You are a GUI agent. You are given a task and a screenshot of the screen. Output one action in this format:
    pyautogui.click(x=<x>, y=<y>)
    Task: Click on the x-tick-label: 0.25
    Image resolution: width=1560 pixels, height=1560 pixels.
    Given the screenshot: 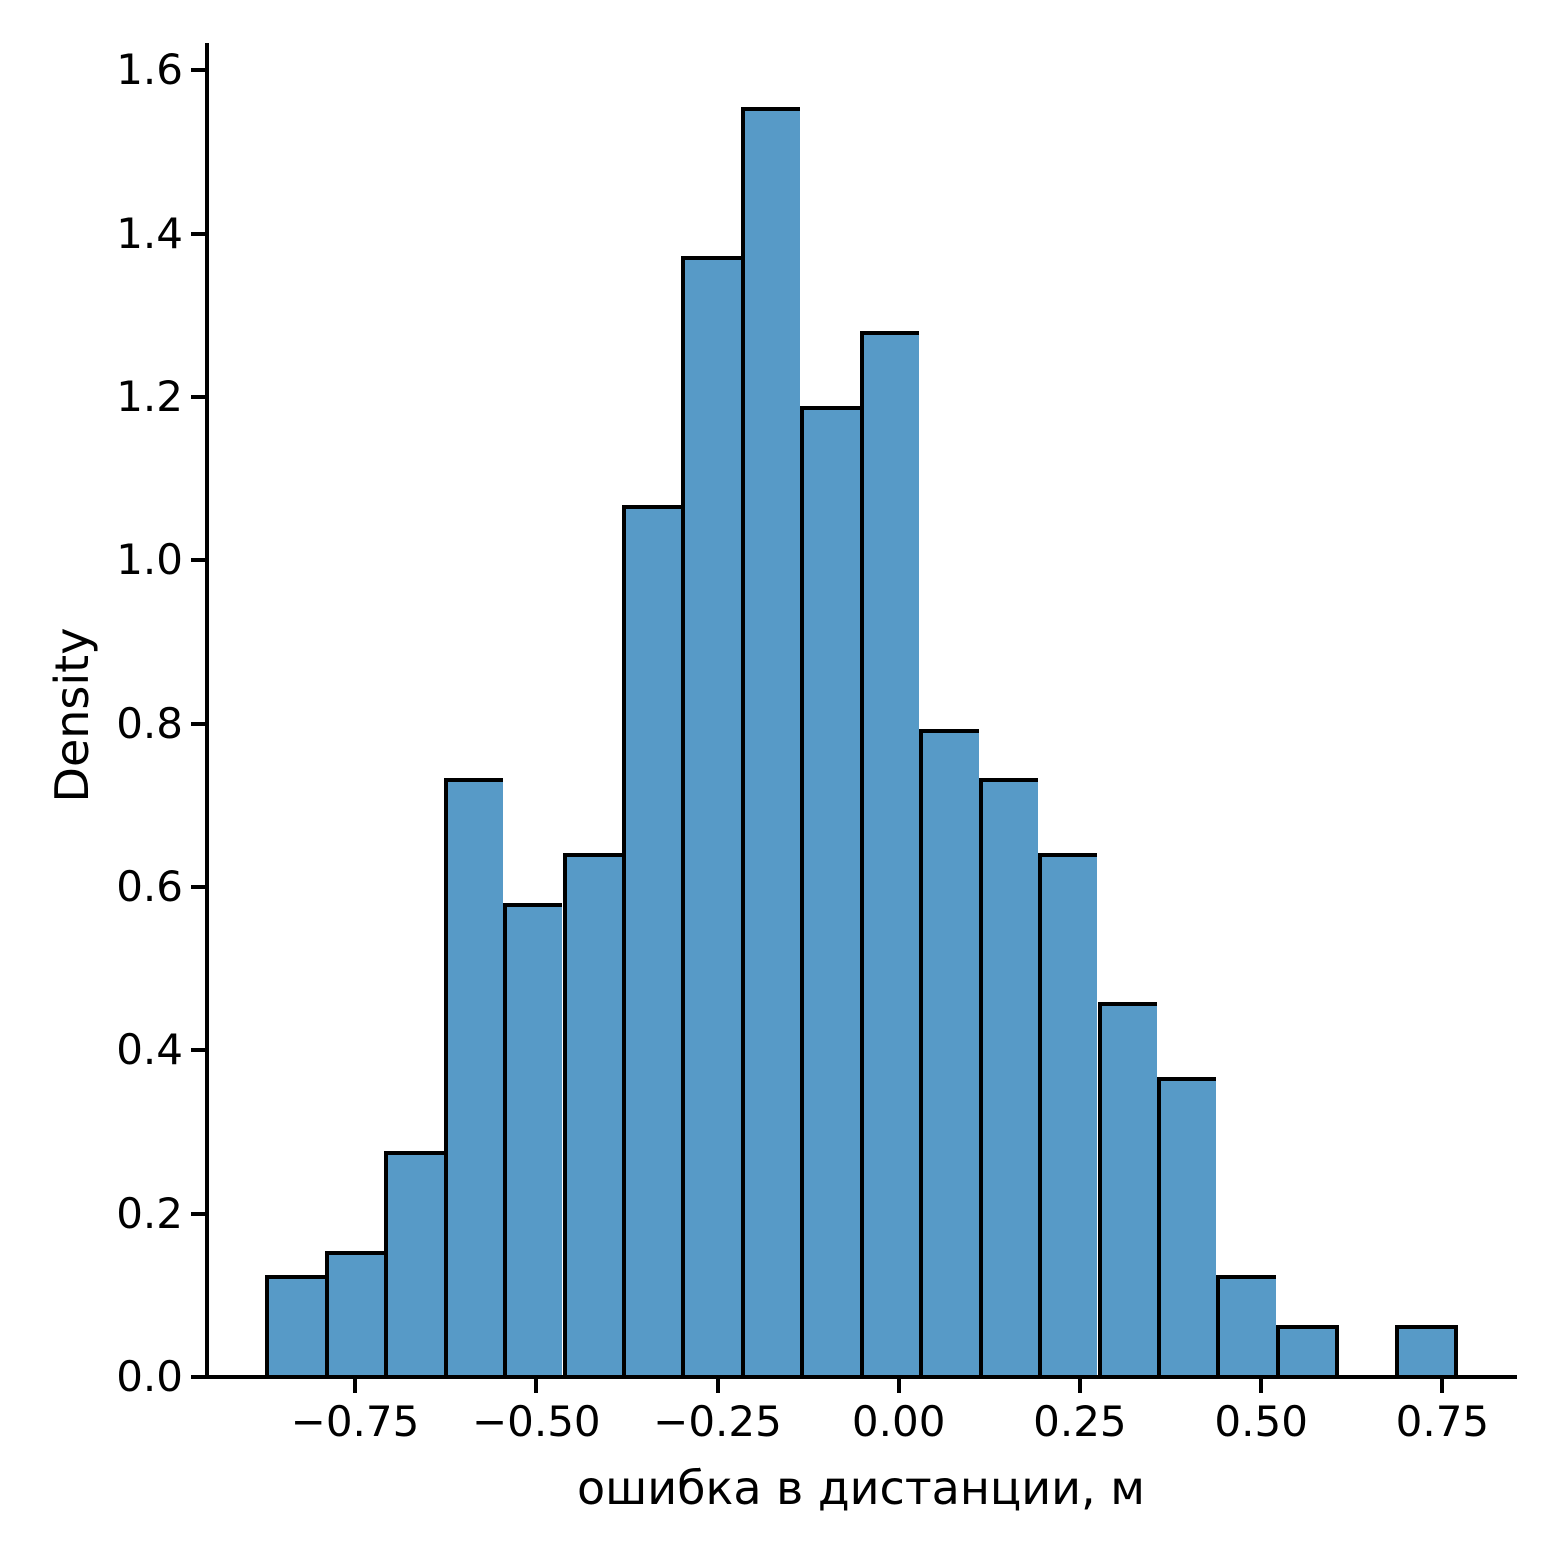 What is the action you would take?
    pyautogui.click(x=1080, y=1421)
    